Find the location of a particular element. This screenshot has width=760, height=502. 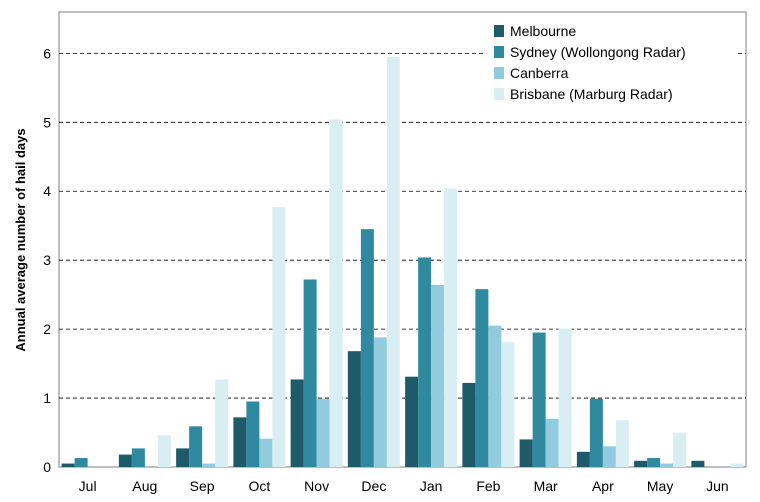

y-tick-label: 6 is located at coordinates (47, 53).